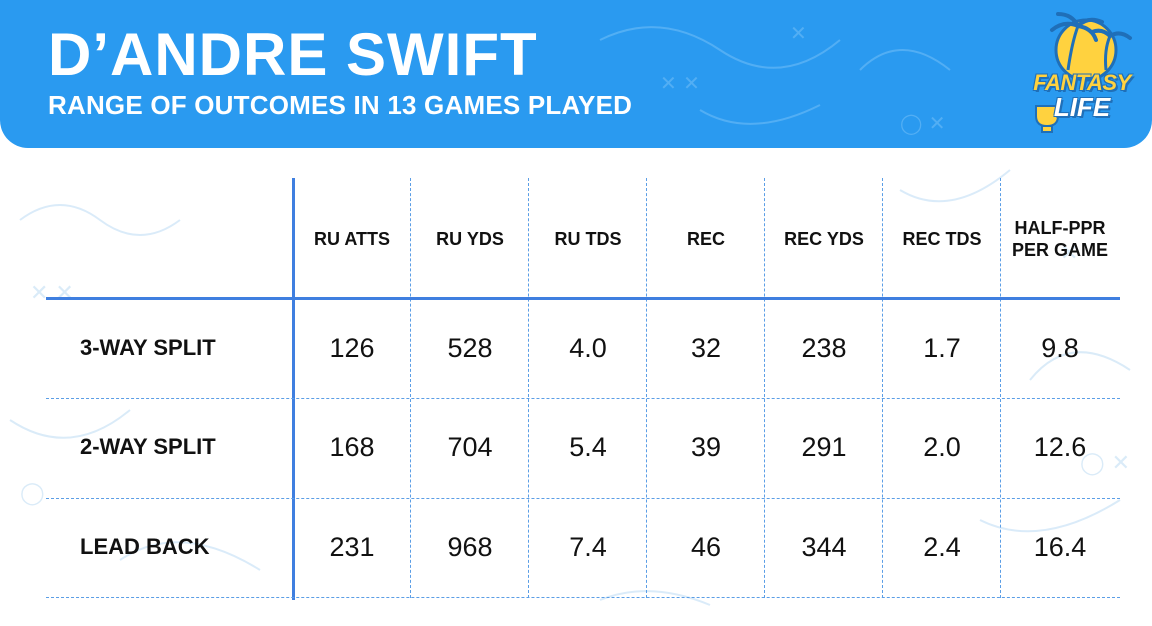 The height and width of the screenshot is (626, 1152). I want to click on logo-wordmark-fantasy: FANTASY, so click(1082, 82).